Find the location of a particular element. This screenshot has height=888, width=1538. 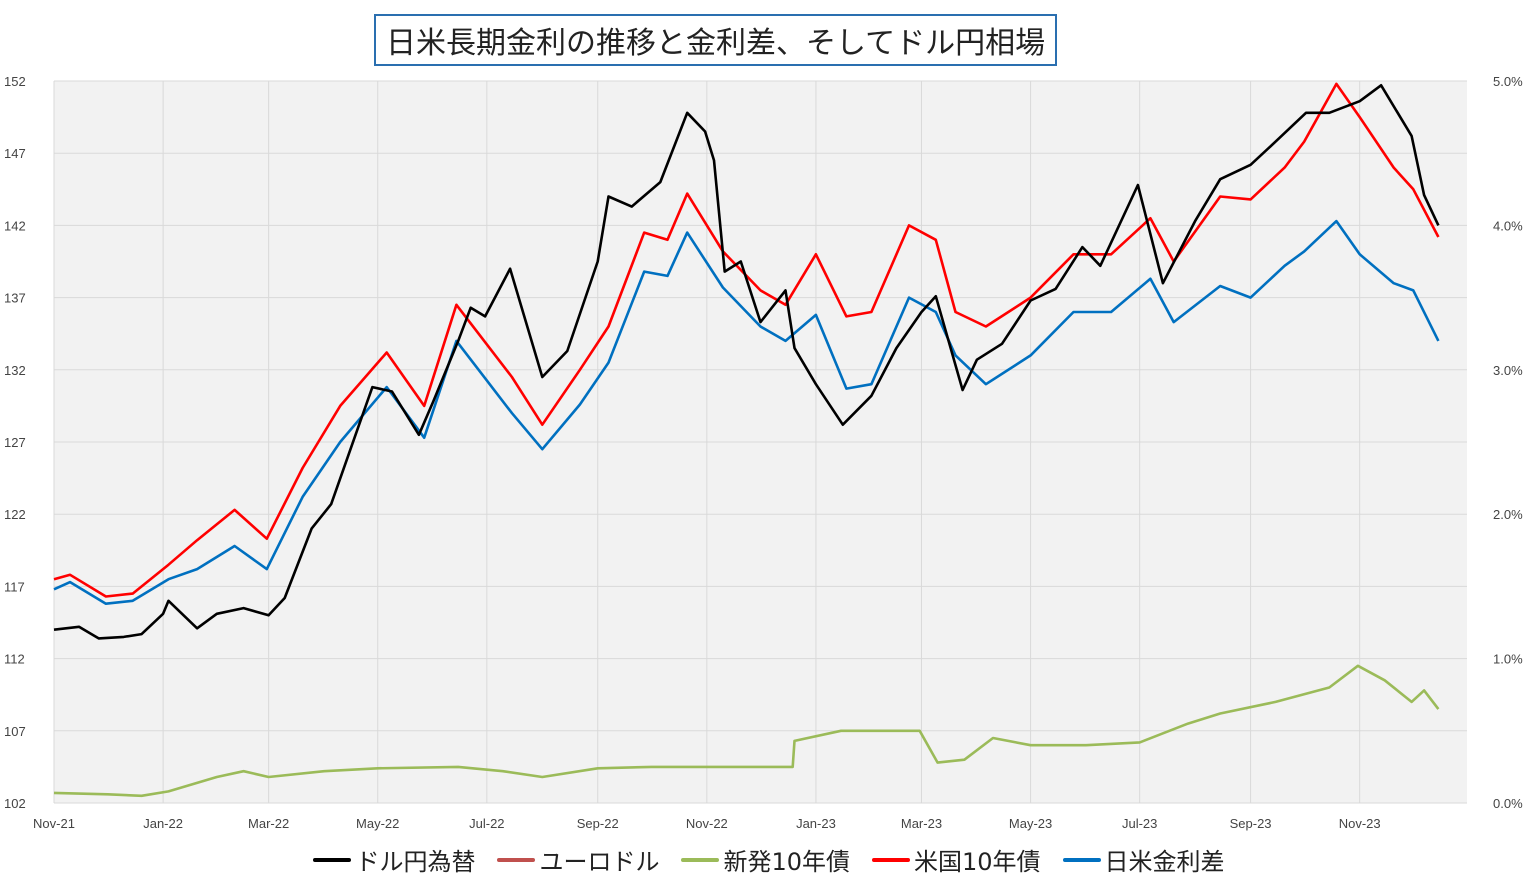

left-tick-label: 142 is located at coordinates (15, 225).